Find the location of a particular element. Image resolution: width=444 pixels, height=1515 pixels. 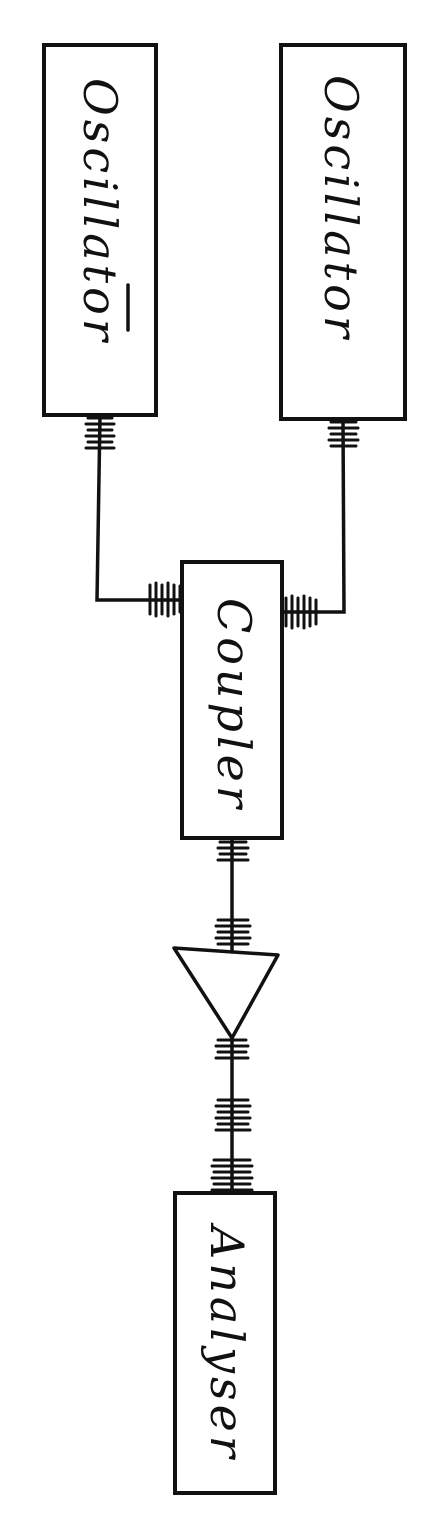

coupler-block: Coupler is located at coordinates (232, 700).